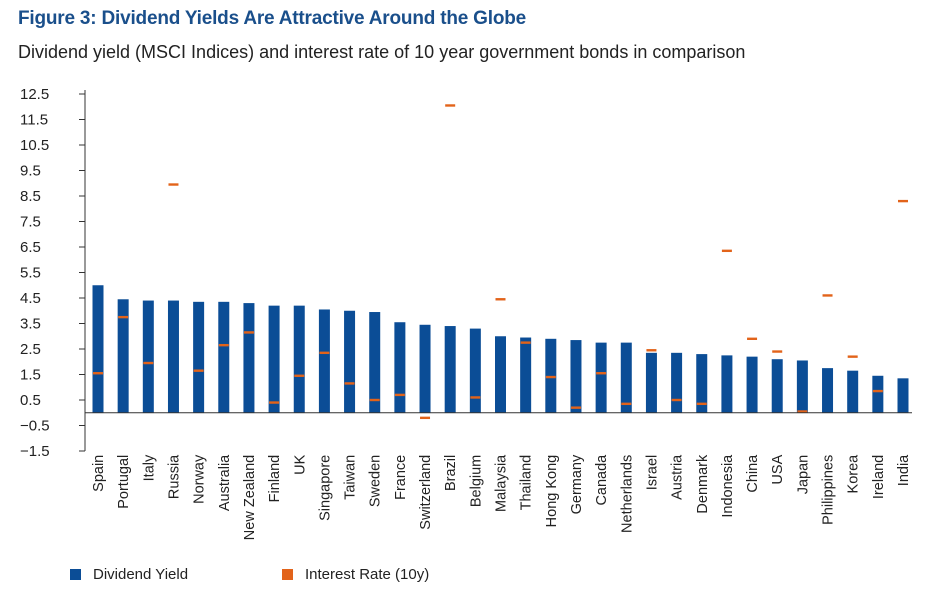 The image size is (952, 589). I want to click on marker-interest-rate-finland, so click(274, 402).